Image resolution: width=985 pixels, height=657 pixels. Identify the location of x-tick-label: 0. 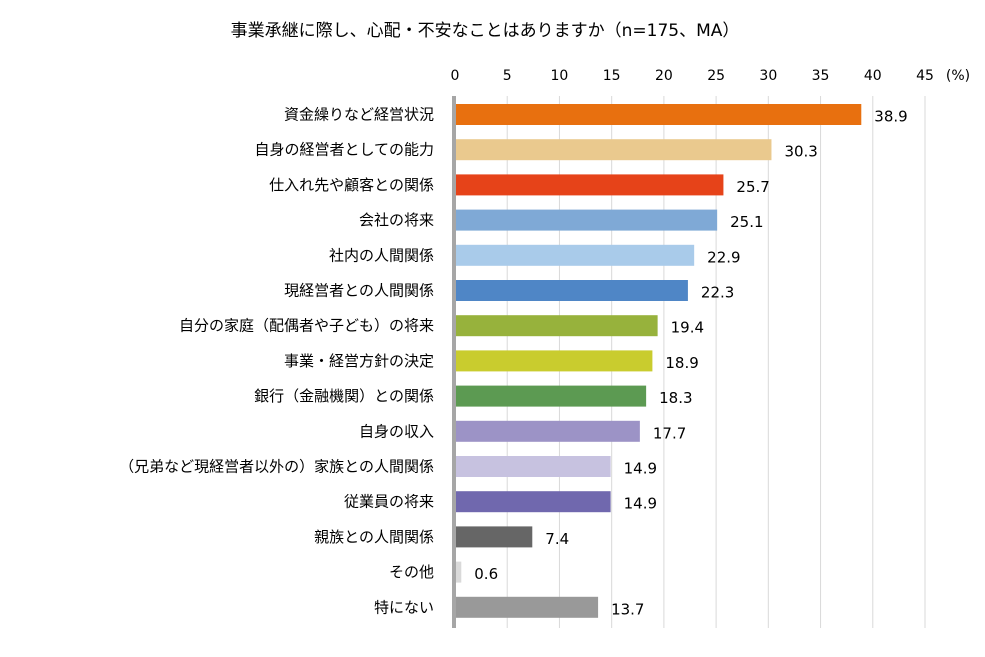
(455, 76).